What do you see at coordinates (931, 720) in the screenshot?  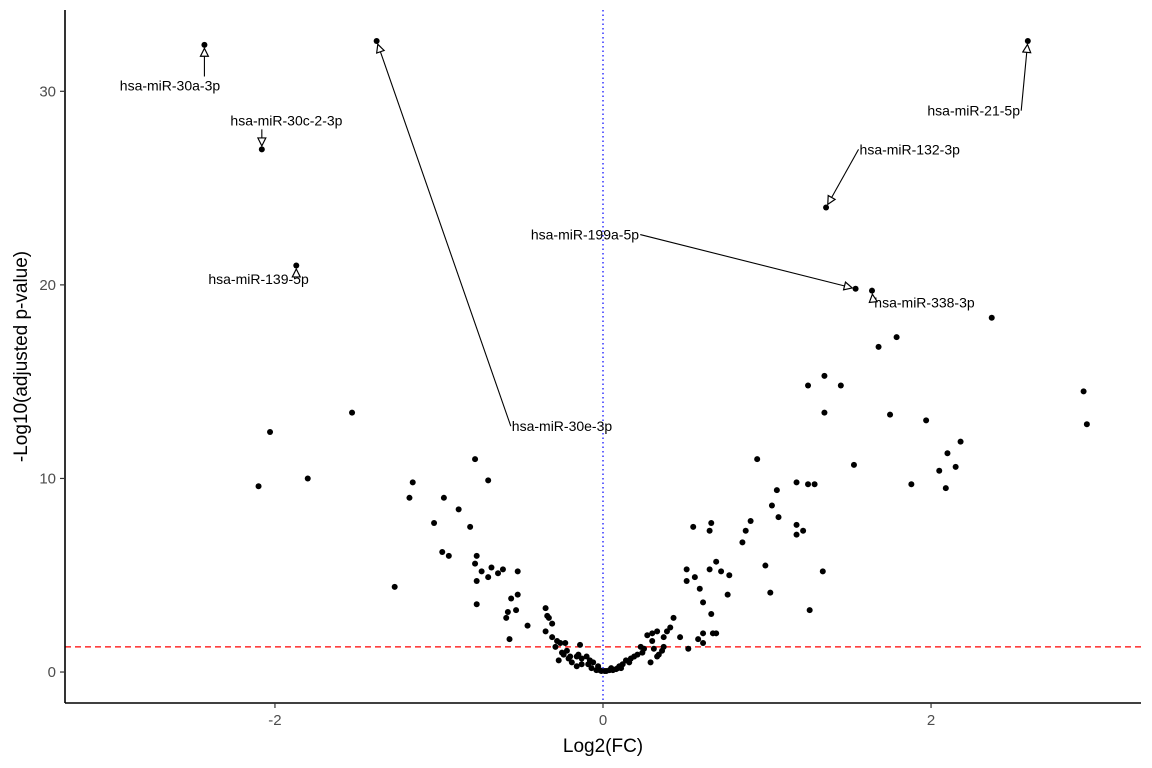 I see `x-tick-label: 2` at bounding box center [931, 720].